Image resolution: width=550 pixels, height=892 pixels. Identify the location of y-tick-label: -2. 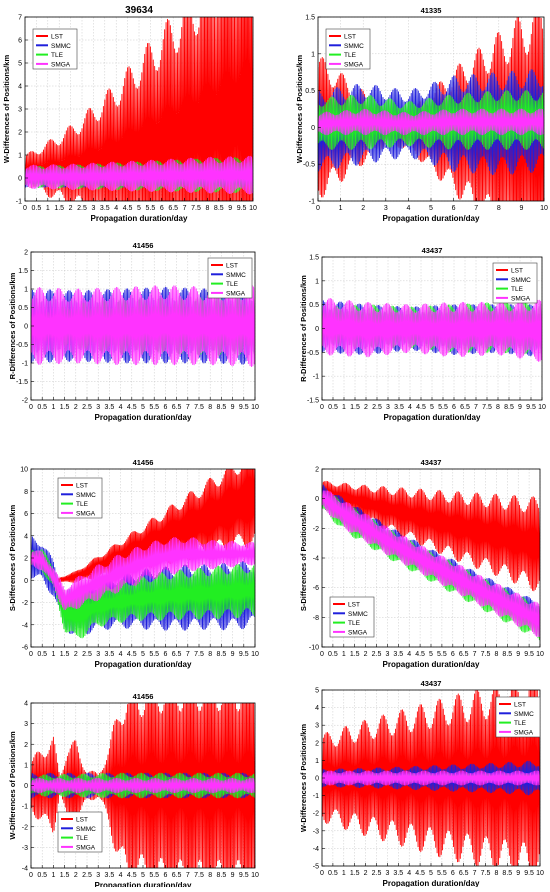
(25, 603).